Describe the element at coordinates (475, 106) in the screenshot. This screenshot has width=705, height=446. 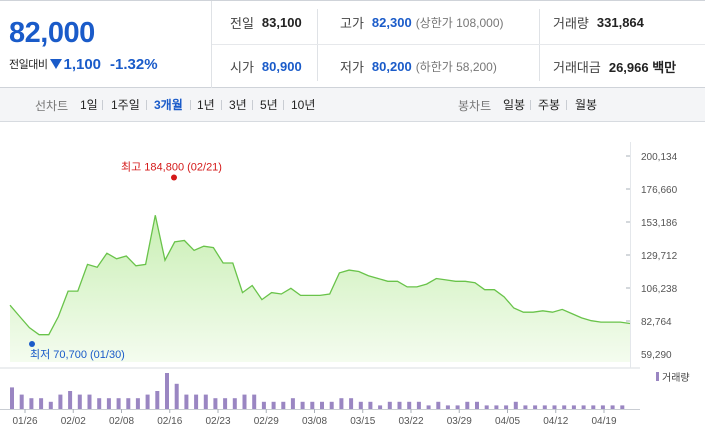
I see `candle-chart-label: 봉차트` at that location.